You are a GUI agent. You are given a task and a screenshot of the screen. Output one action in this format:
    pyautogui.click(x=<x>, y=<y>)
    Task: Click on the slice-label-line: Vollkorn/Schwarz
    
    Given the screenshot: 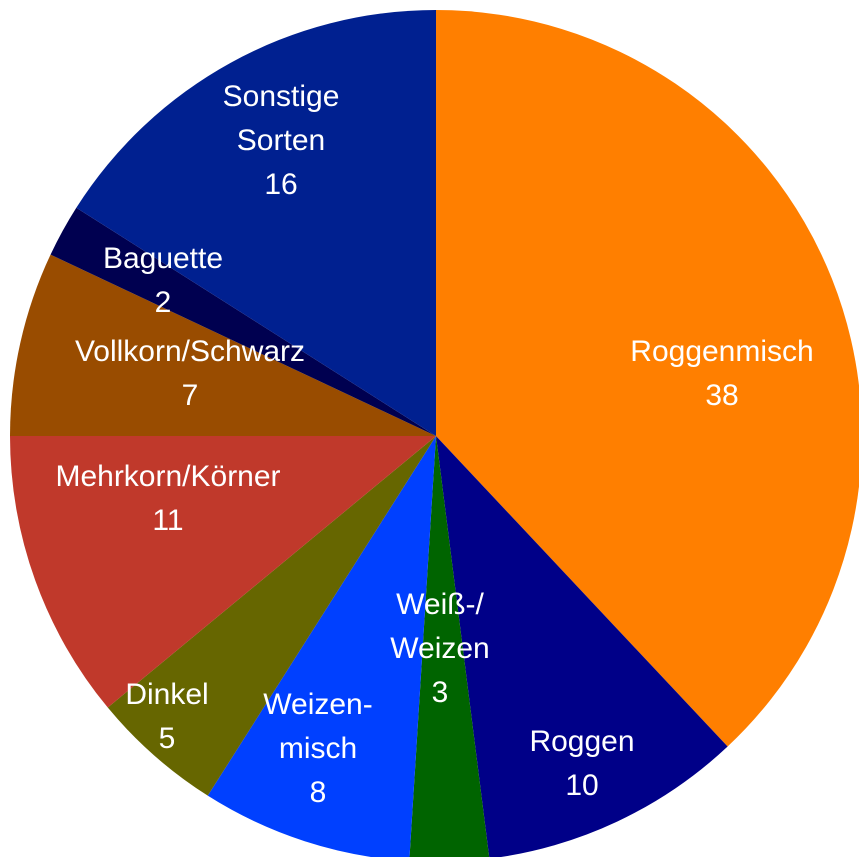 What is the action you would take?
    pyautogui.click(x=190, y=351)
    